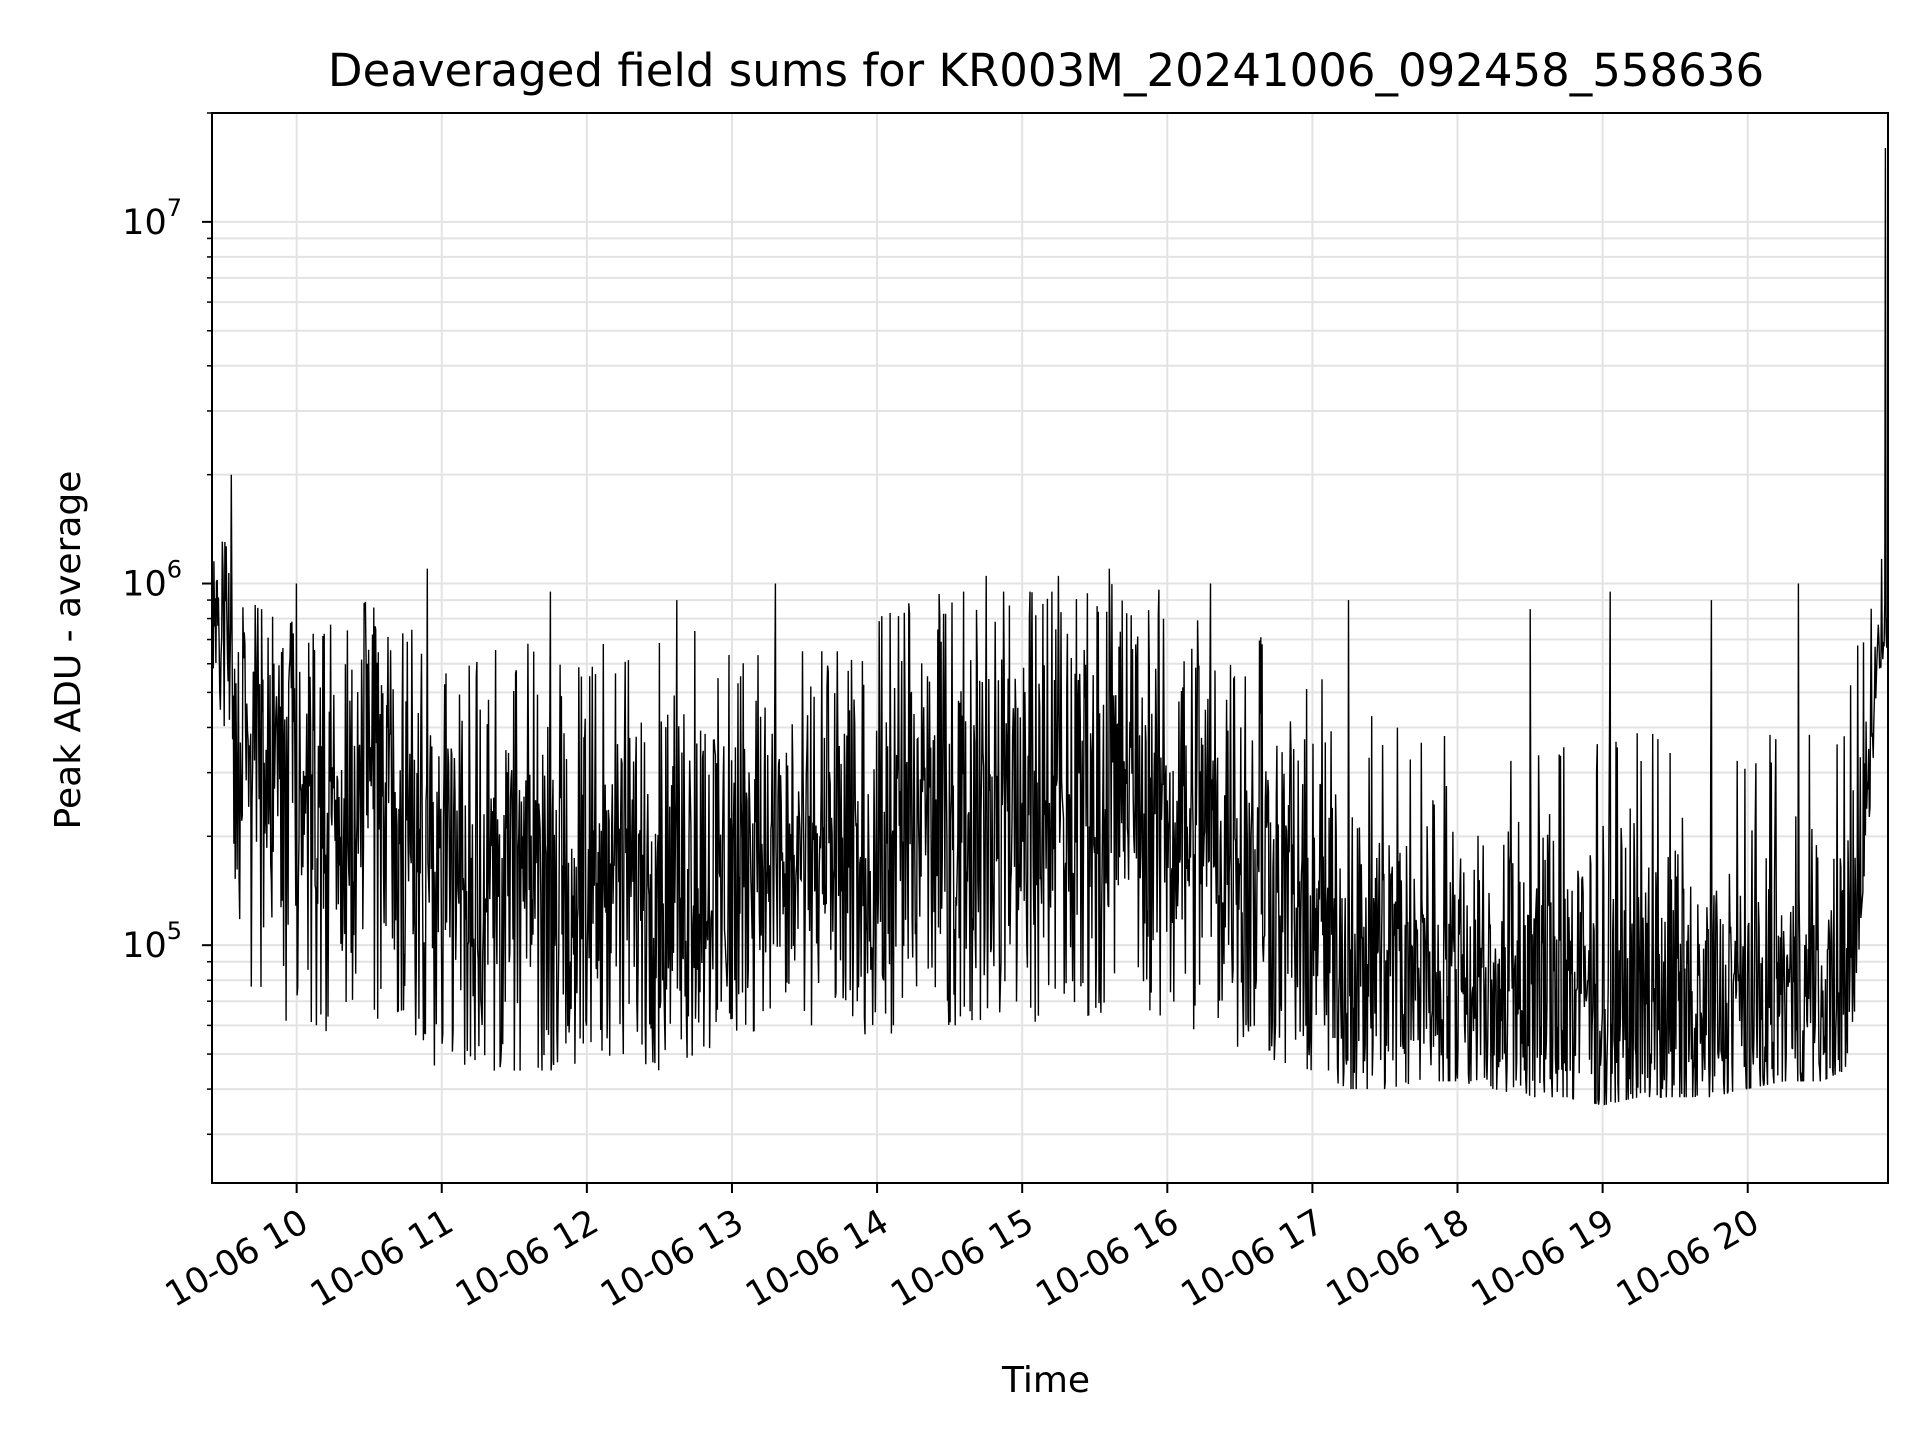 Image resolution: width=1920 pixels, height=1445 pixels. What do you see at coordinates (152, 941) in the screenshot?
I see `y-tick-label: 10⁵` at bounding box center [152, 941].